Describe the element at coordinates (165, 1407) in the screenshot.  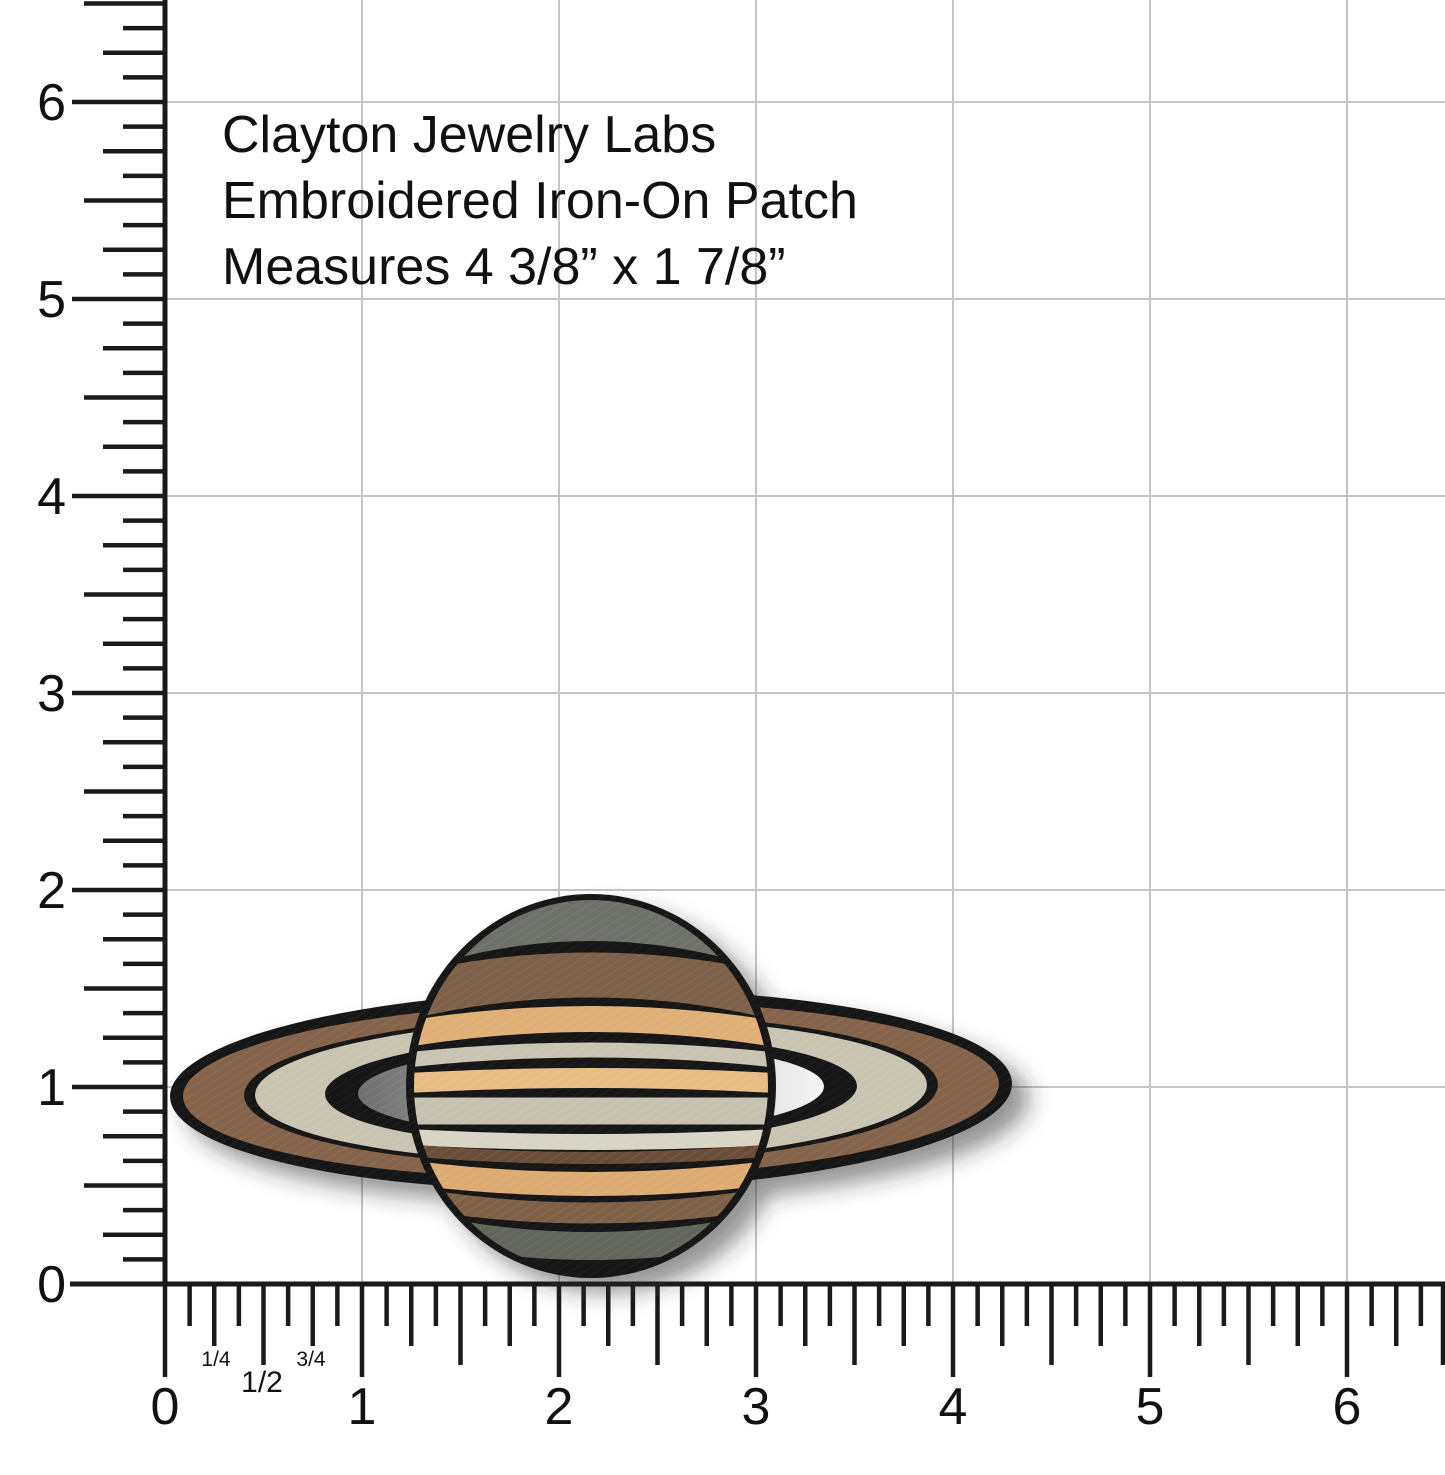
I see `horizontal-ruler-number: 0` at that location.